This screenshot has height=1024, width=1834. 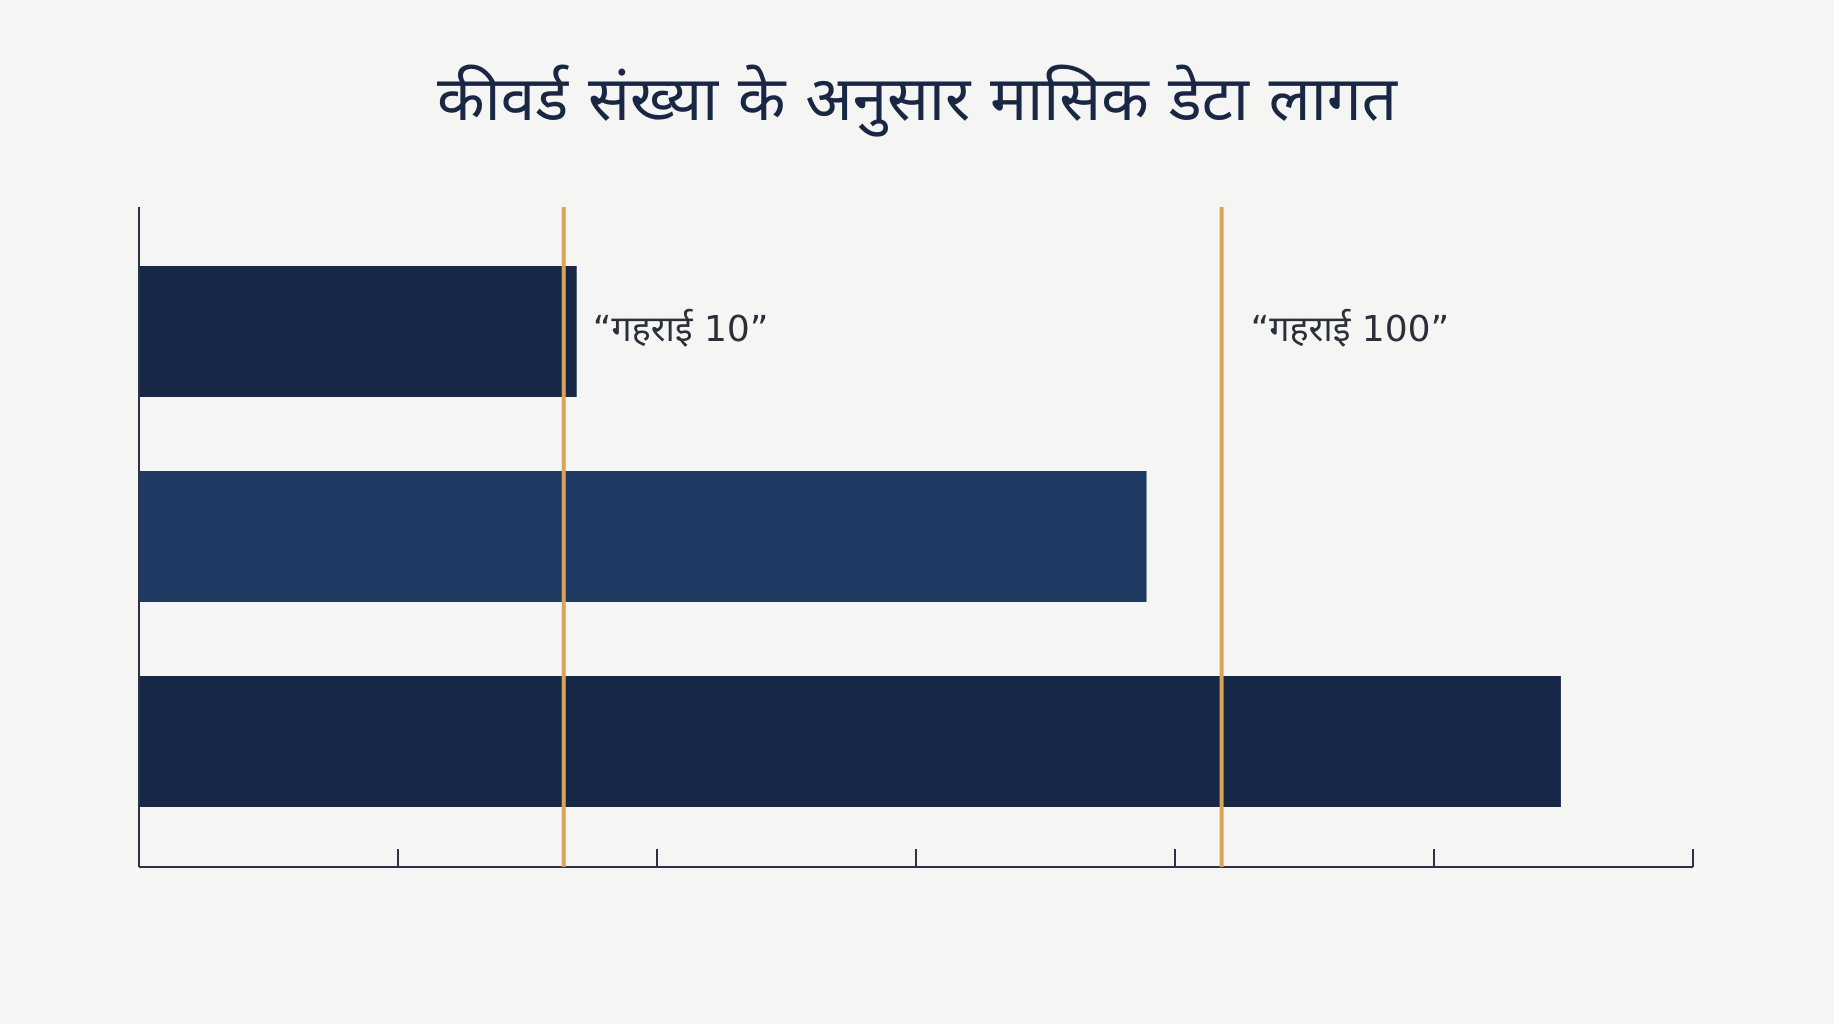 What do you see at coordinates (681, 329) in the screenshot?
I see `reference-label-1: “गहराई 10”` at bounding box center [681, 329].